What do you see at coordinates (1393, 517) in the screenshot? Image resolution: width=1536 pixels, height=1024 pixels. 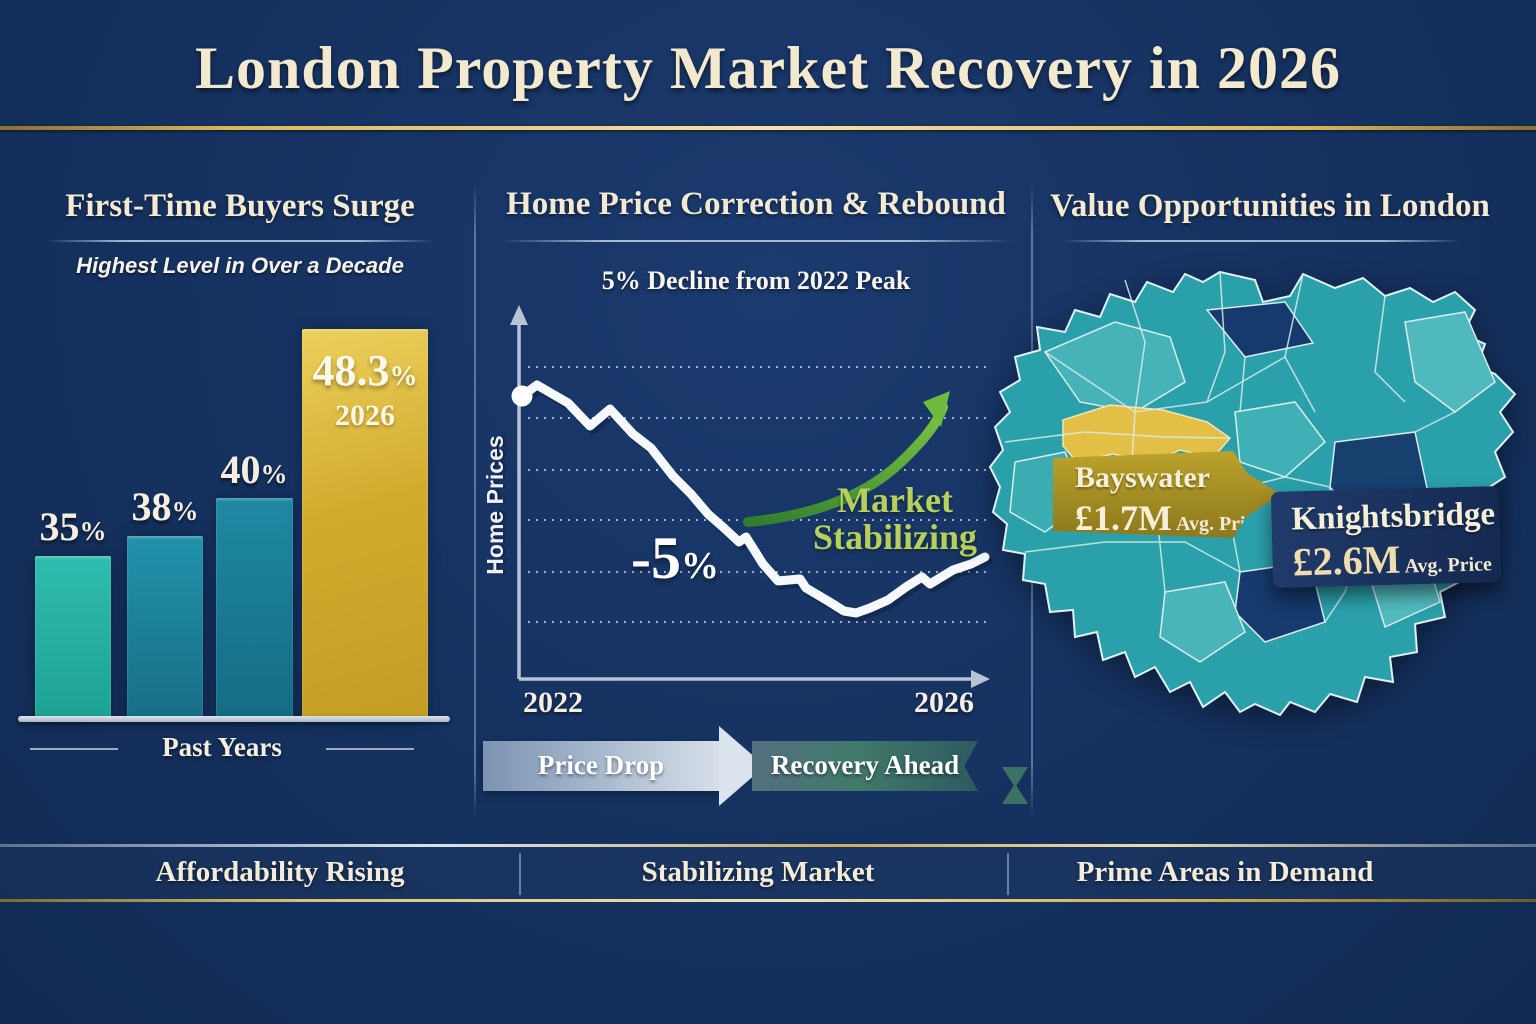 I see `knightsbridge-name: Knightsbridge` at bounding box center [1393, 517].